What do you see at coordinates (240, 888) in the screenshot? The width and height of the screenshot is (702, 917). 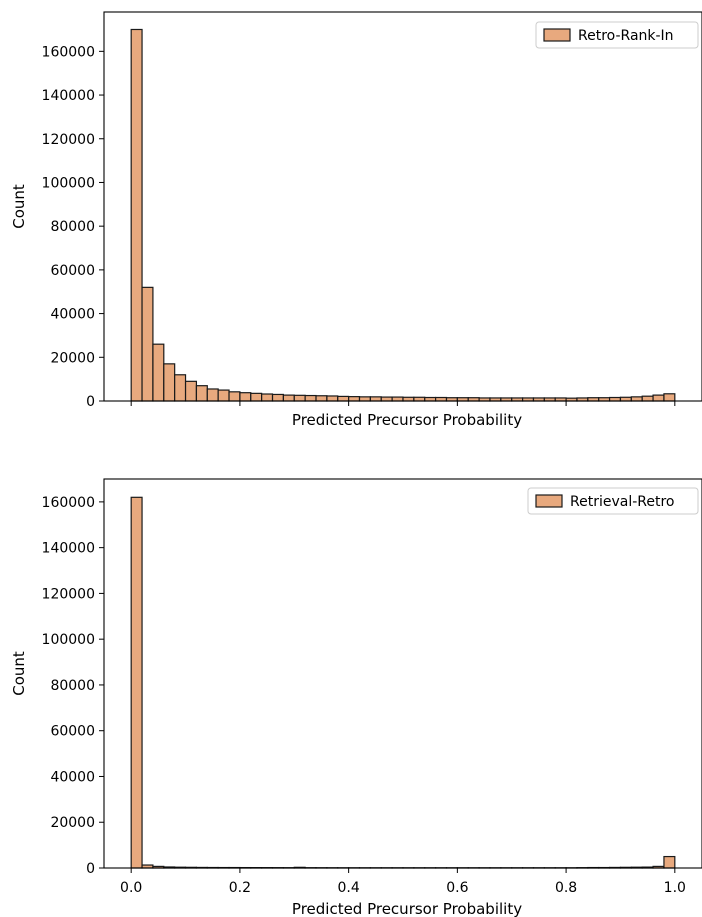 I see `x-tick-label: 0.2` at bounding box center [240, 888].